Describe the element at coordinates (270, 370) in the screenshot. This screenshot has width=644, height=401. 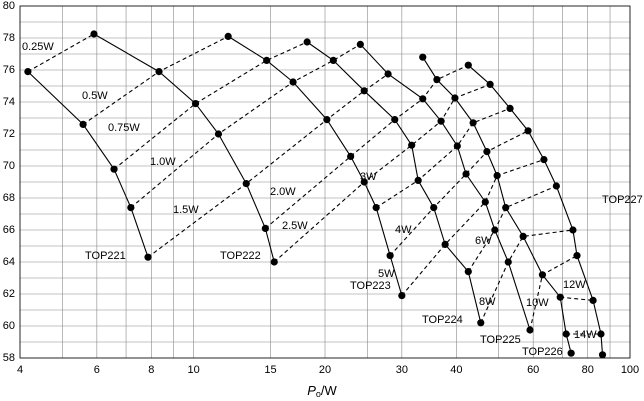
I see `x-tick-label: 15` at that location.